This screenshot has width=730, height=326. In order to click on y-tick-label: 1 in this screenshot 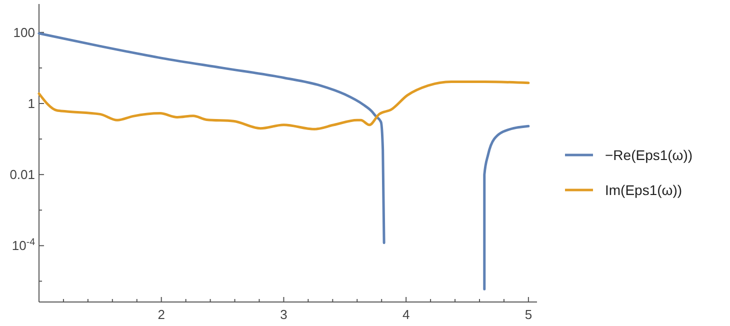, I will do `click(31, 103)`.